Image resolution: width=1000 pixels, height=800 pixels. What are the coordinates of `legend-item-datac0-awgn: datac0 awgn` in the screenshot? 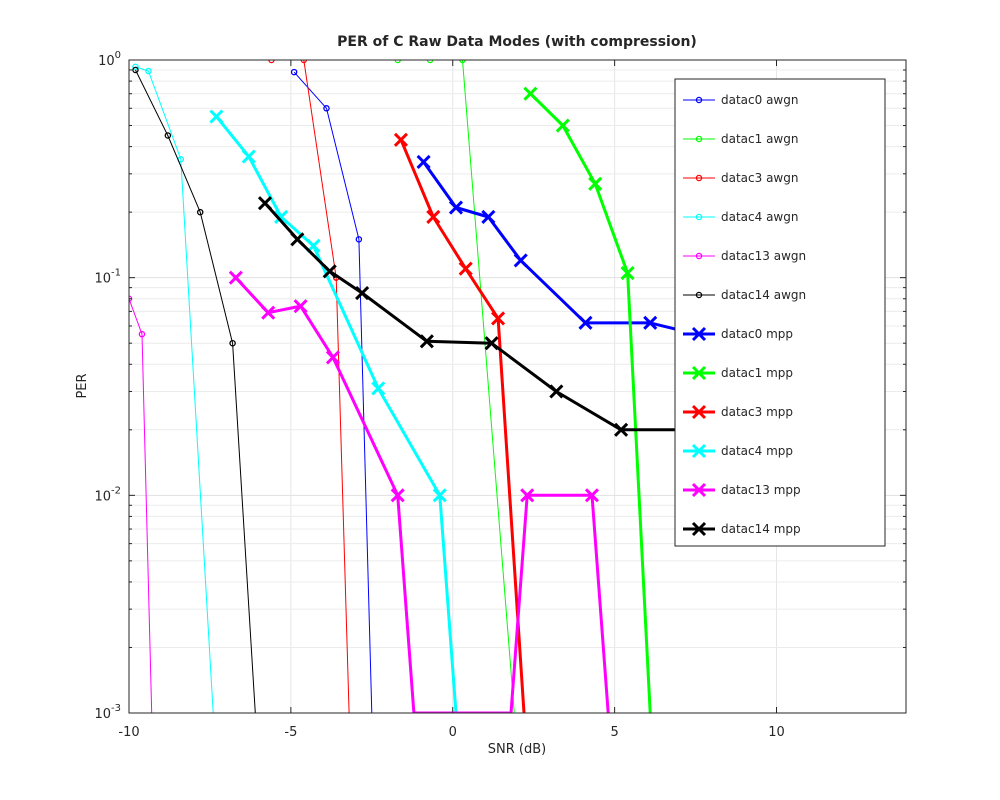 It's located at (740, 100).